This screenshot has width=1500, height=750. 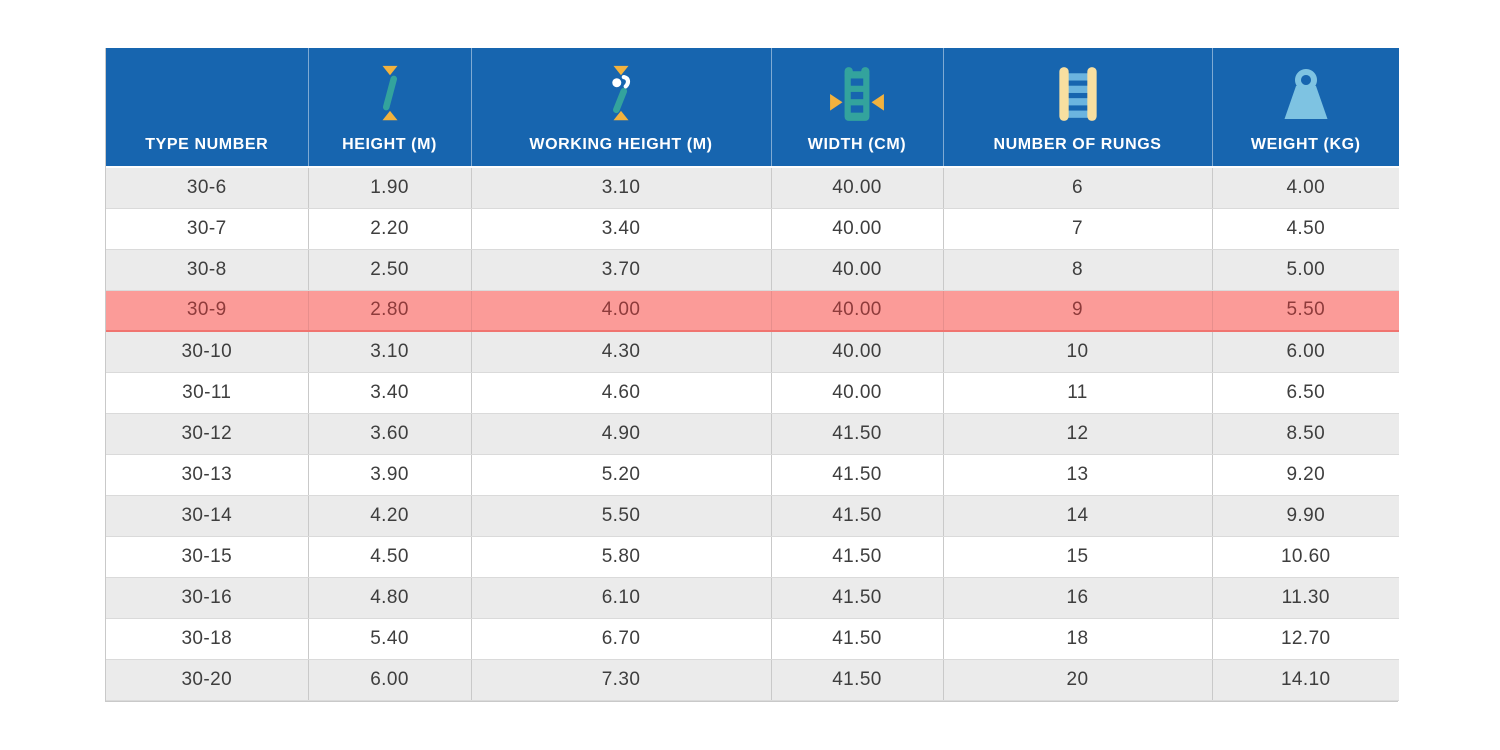 What do you see at coordinates (1078, 598) in the screenshot?
I see `table-cell: 16` at bounding box center [1078, 598].